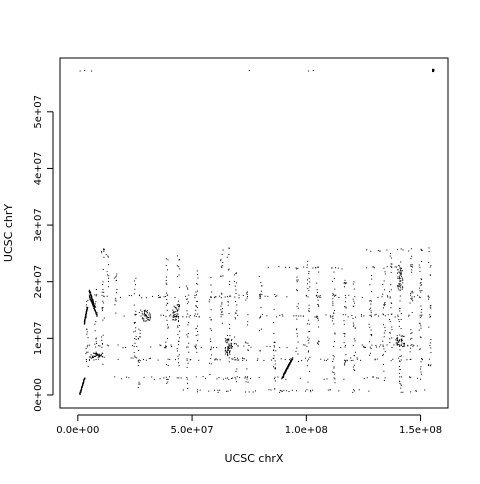  Describe the element at coordinates (38, 169) in the screenshot. I see `y-tick-label: 4e+07` at that location.